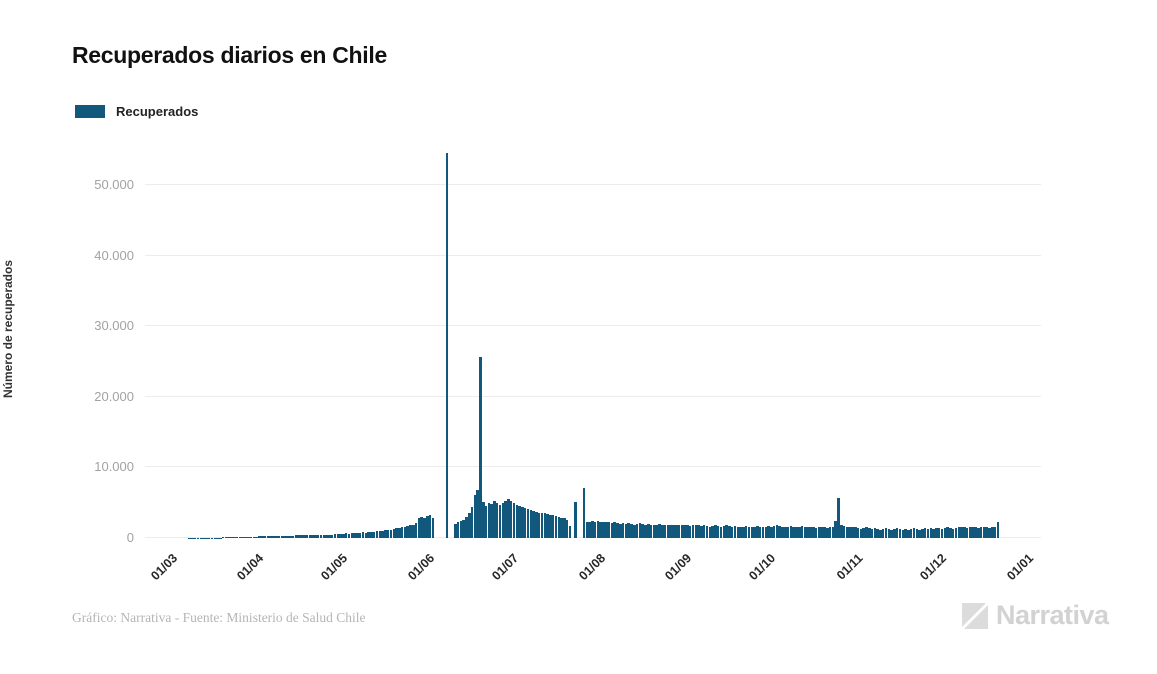  What do you see at coordinates (678, 567) in the screenshot?
I see `x-tick-label: 01/09` at bounding box center [678, 567].